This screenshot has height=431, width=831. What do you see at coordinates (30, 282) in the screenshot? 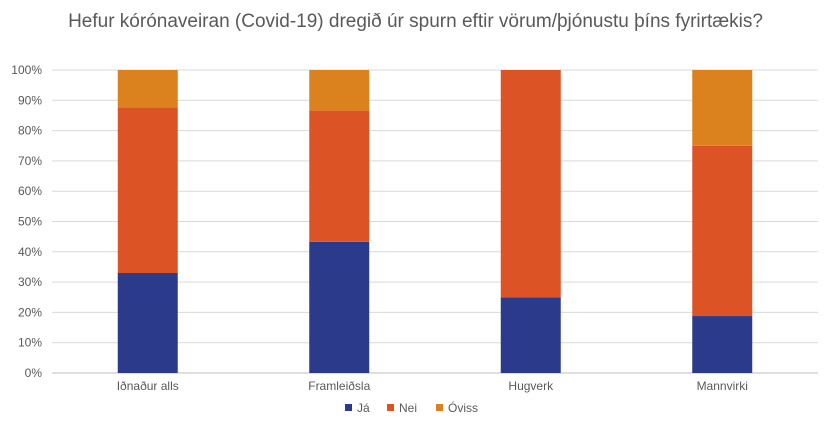
I see `y-tick-label: 30%` at bounding box center [30, 282].